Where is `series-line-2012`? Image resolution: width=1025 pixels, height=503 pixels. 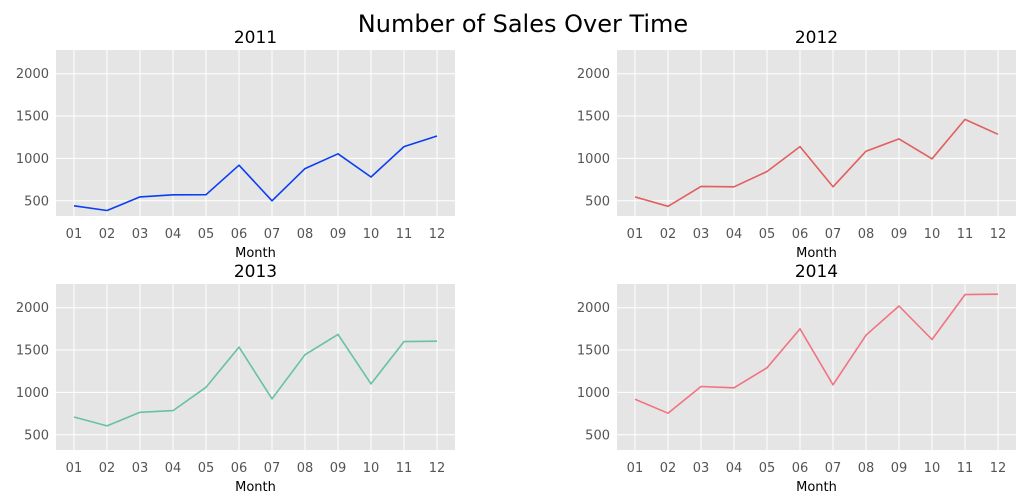 series-line-2012 is located at coordinates (816, 163).